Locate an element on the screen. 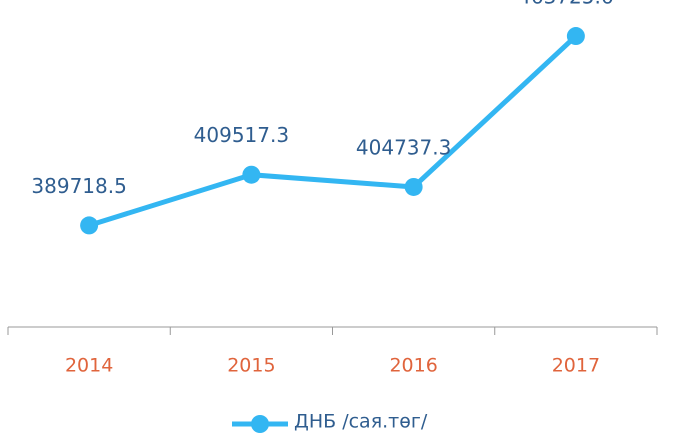 The image size is (677, 436). value-label: 404737.3 is located at coordinates (403, 147).